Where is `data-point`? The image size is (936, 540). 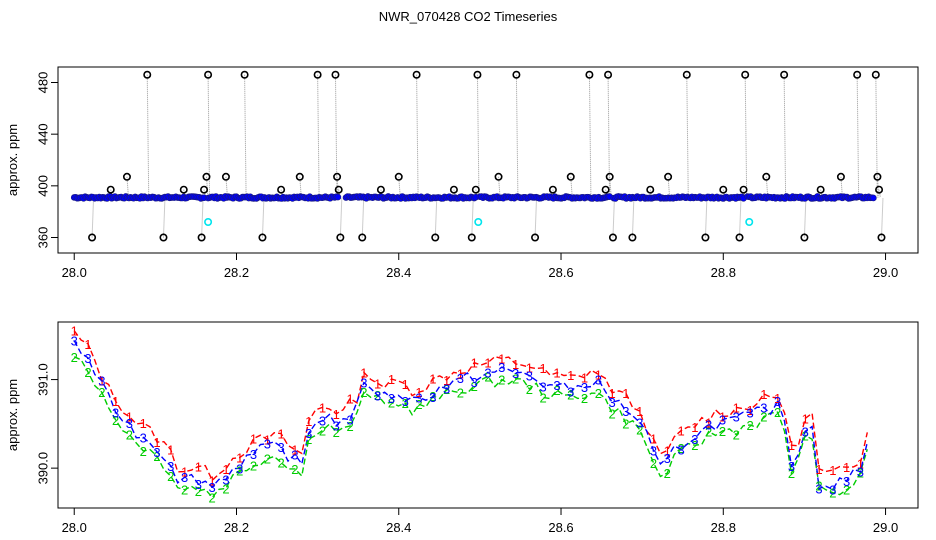 data-point is located at coordinates (338, 197).